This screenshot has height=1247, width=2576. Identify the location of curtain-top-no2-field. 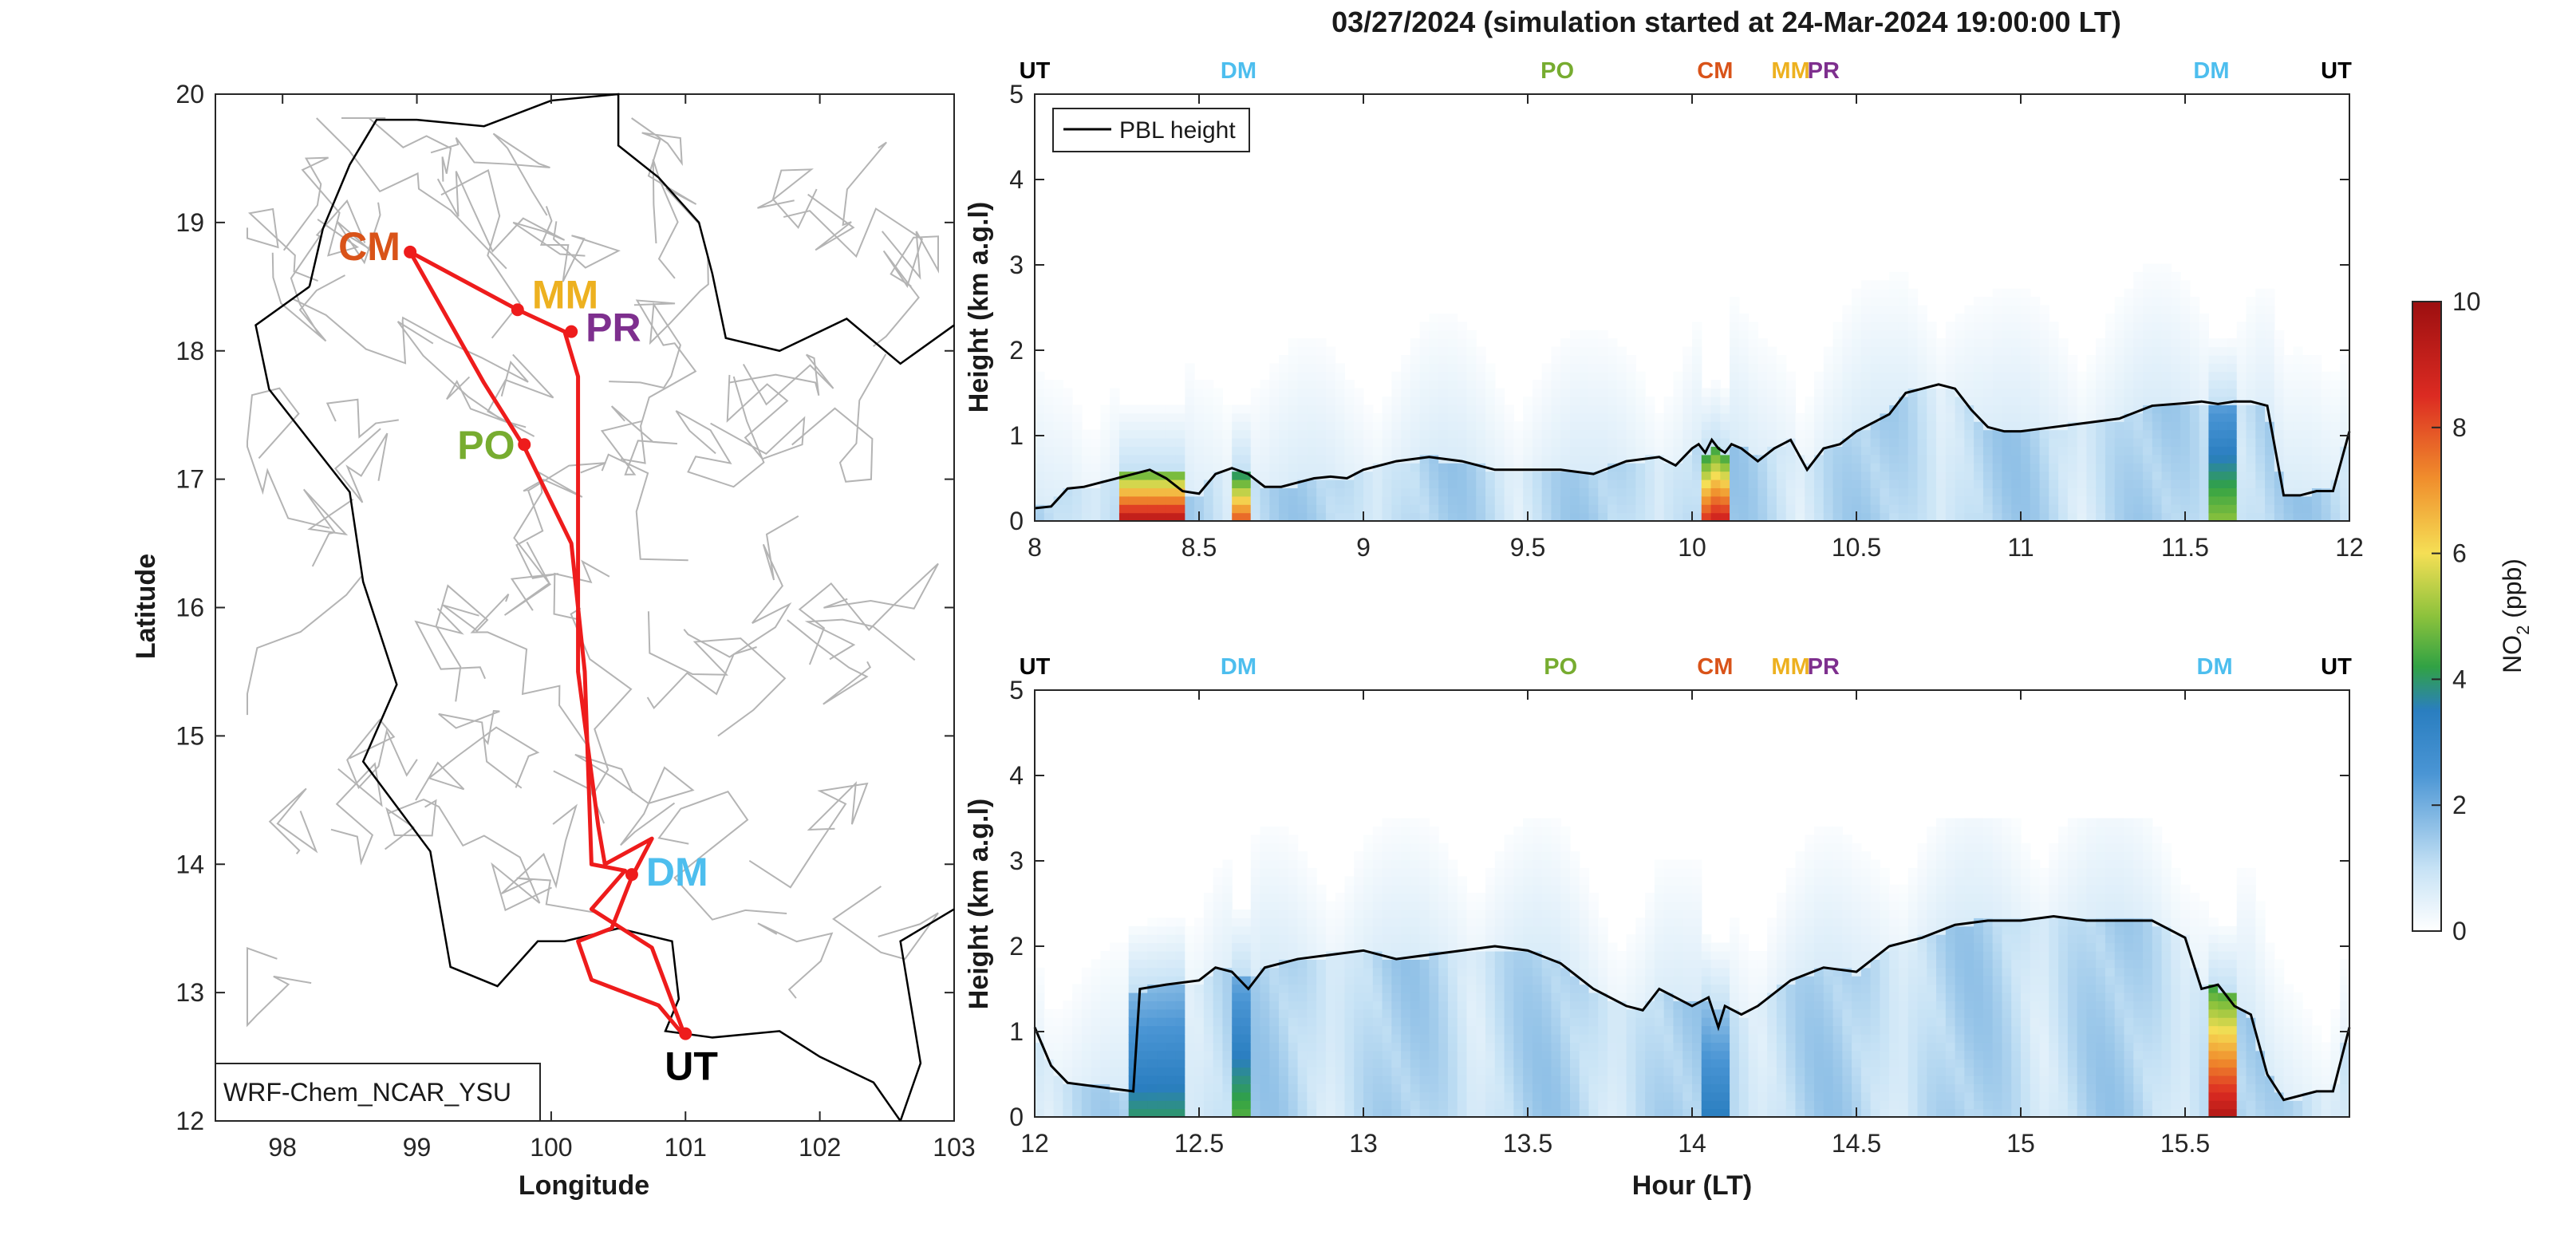
(1693, 393).